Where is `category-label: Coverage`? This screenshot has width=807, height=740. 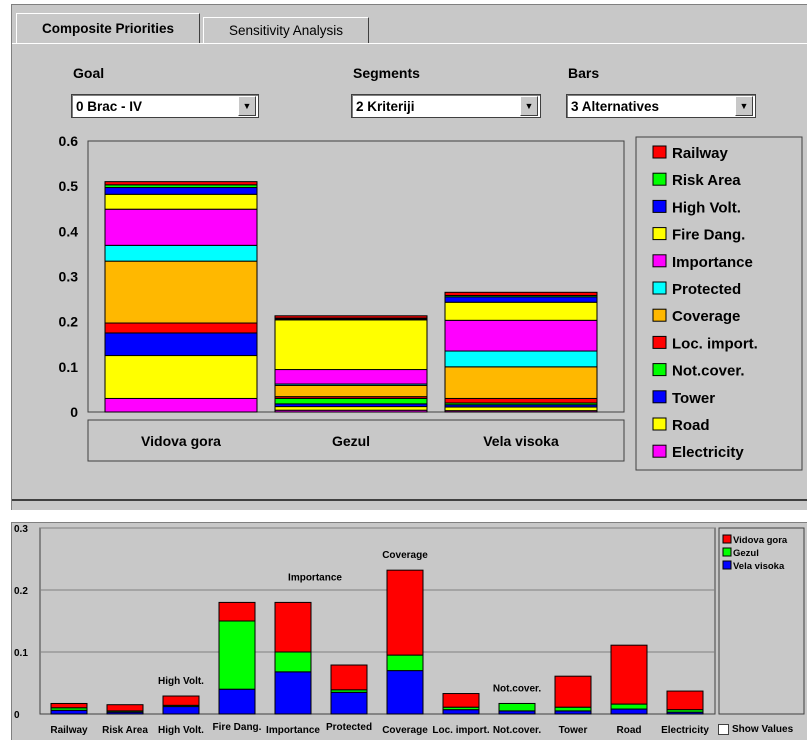
category-label: Coverage is located at coordinates (405, 730).